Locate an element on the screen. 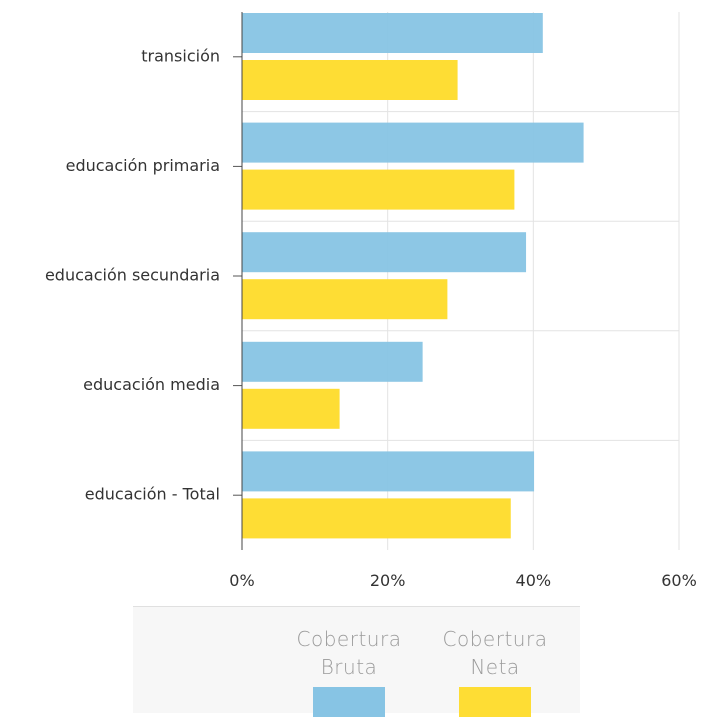 This screenshot has width=702, height=717. legend-item-neta: Cobertura Neta is located at coordinates (495, 671).